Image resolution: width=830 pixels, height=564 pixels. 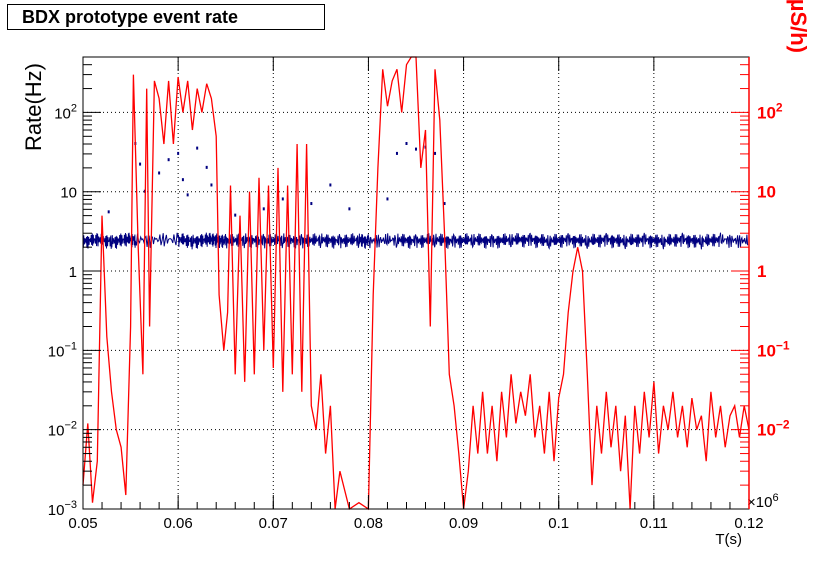 I want to click on x-tick-label: 0.11, so click(x=654, y=523).